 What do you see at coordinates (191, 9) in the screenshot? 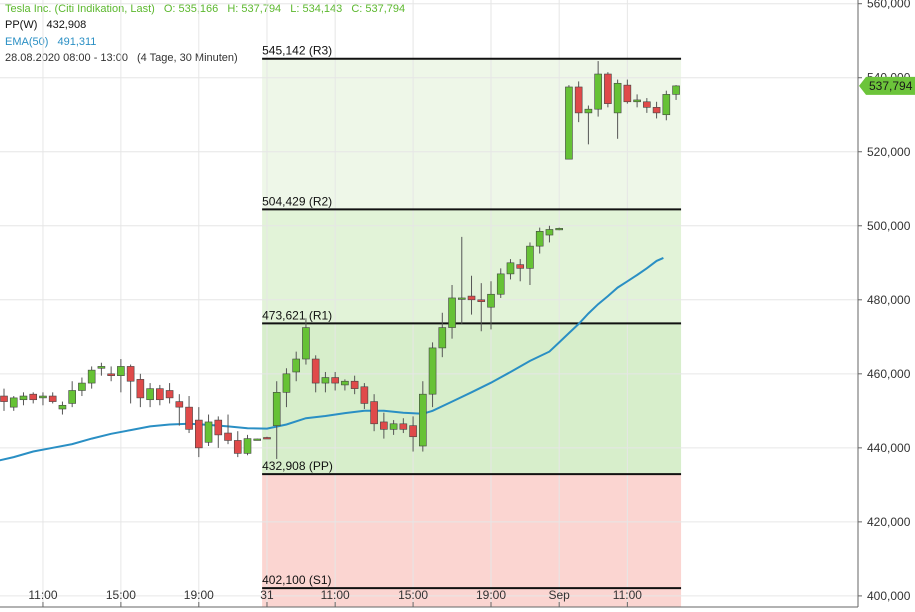
I see `open-value: O: 535,166` at bounding box center [191, 9].